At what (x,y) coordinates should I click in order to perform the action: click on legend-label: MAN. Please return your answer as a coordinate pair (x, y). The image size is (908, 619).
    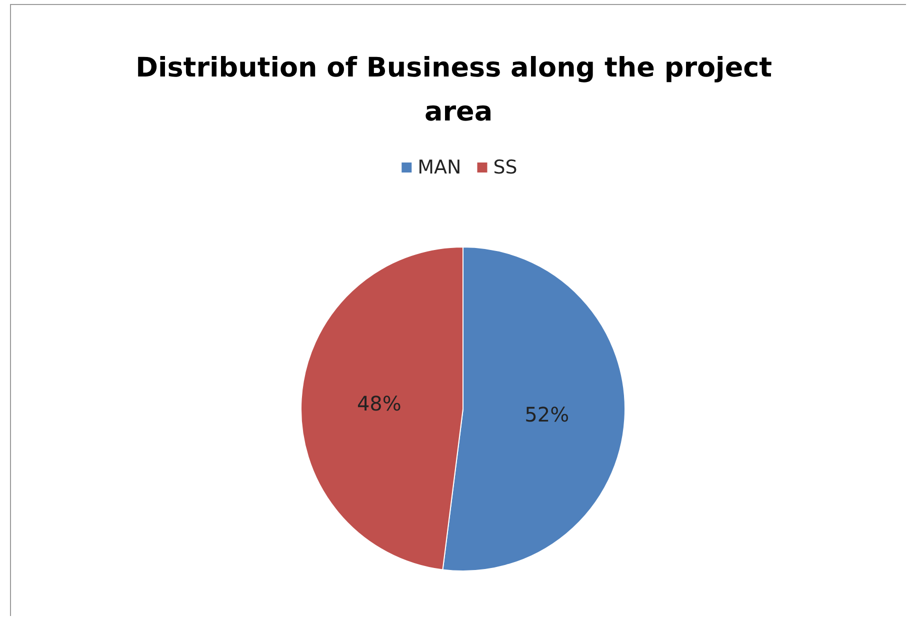
    Looking at the image, I should click on (440, 167).